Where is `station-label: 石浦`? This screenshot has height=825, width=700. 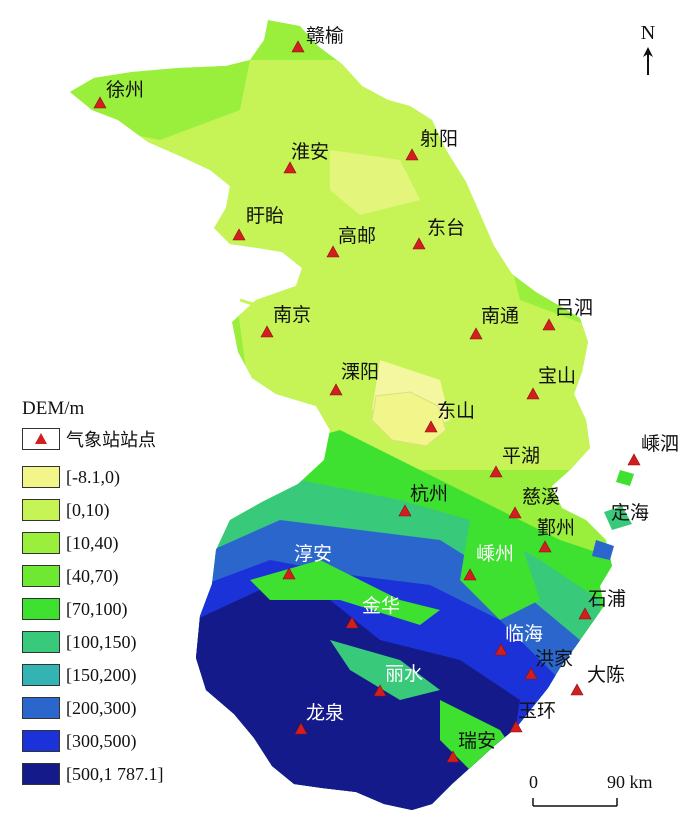
station-label: 石浦 is located at coordinates (607, 599).